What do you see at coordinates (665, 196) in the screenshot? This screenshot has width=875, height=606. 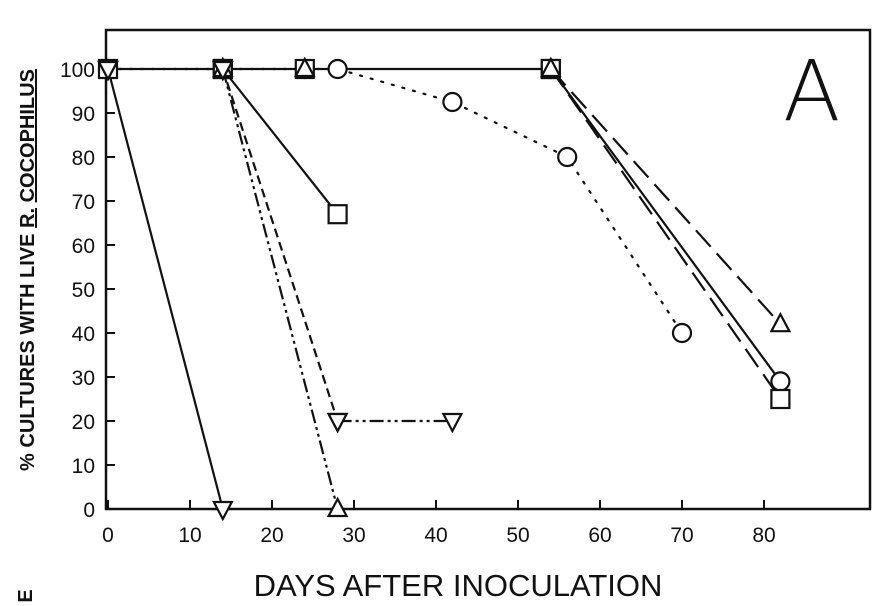 I see `series-line-triangle-up-long-dash` at bounding box center [665, 196].